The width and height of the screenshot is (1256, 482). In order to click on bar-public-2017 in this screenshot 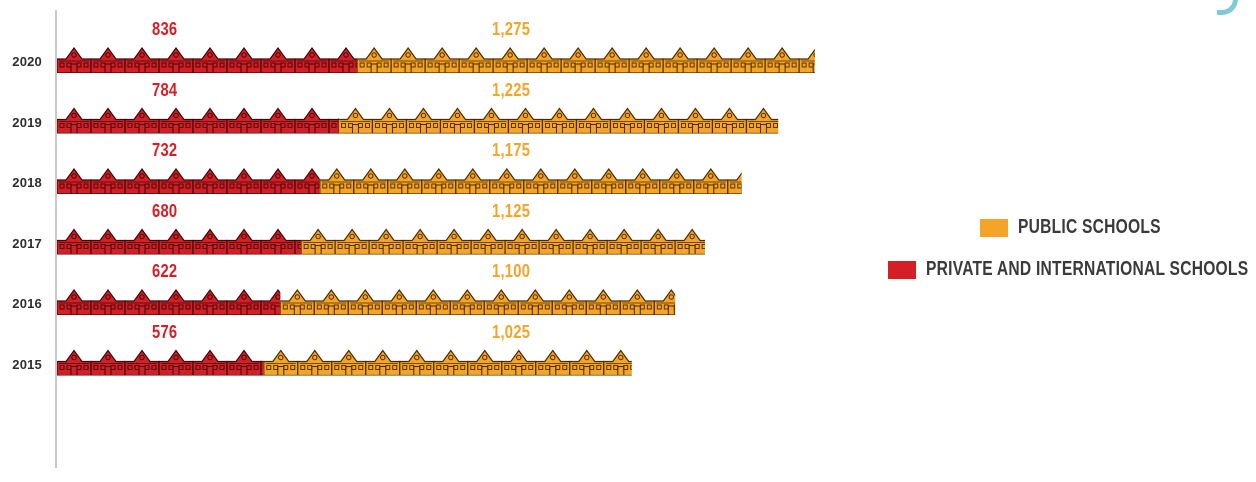, I will do `click(503, 241)`.